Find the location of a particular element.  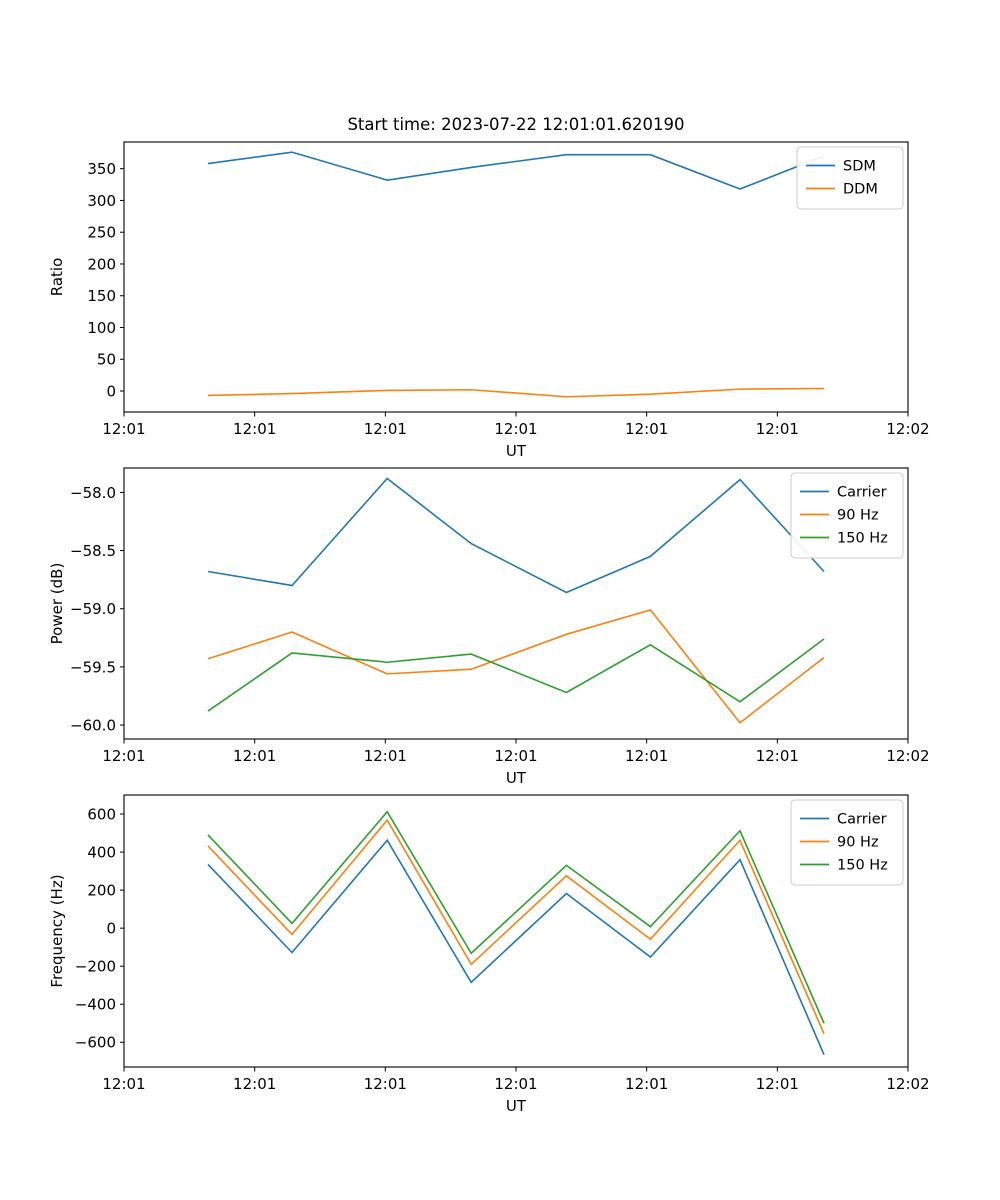

y-tick-label: 350 is located at coordinates (101, 169).